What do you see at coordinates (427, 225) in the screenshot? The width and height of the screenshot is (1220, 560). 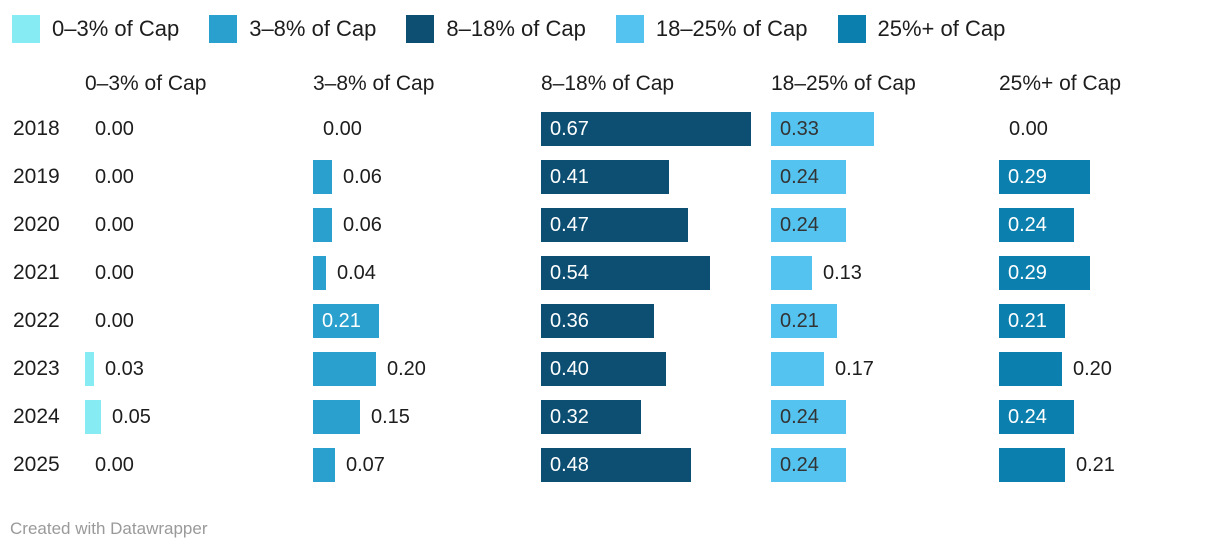 I see `bar-cell: 0.06` at bounding box center [427, 225].